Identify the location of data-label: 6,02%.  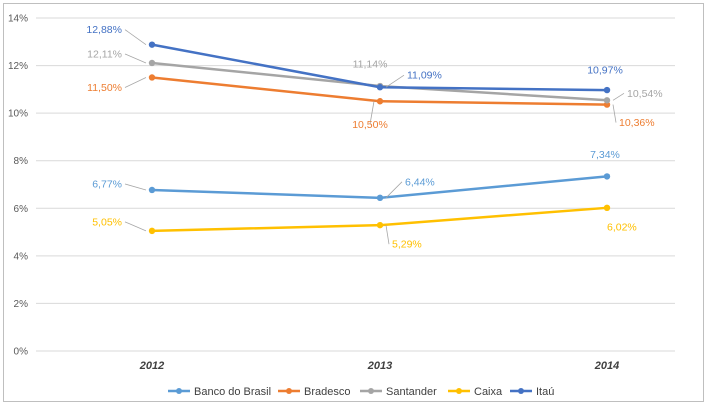
(622, 227).